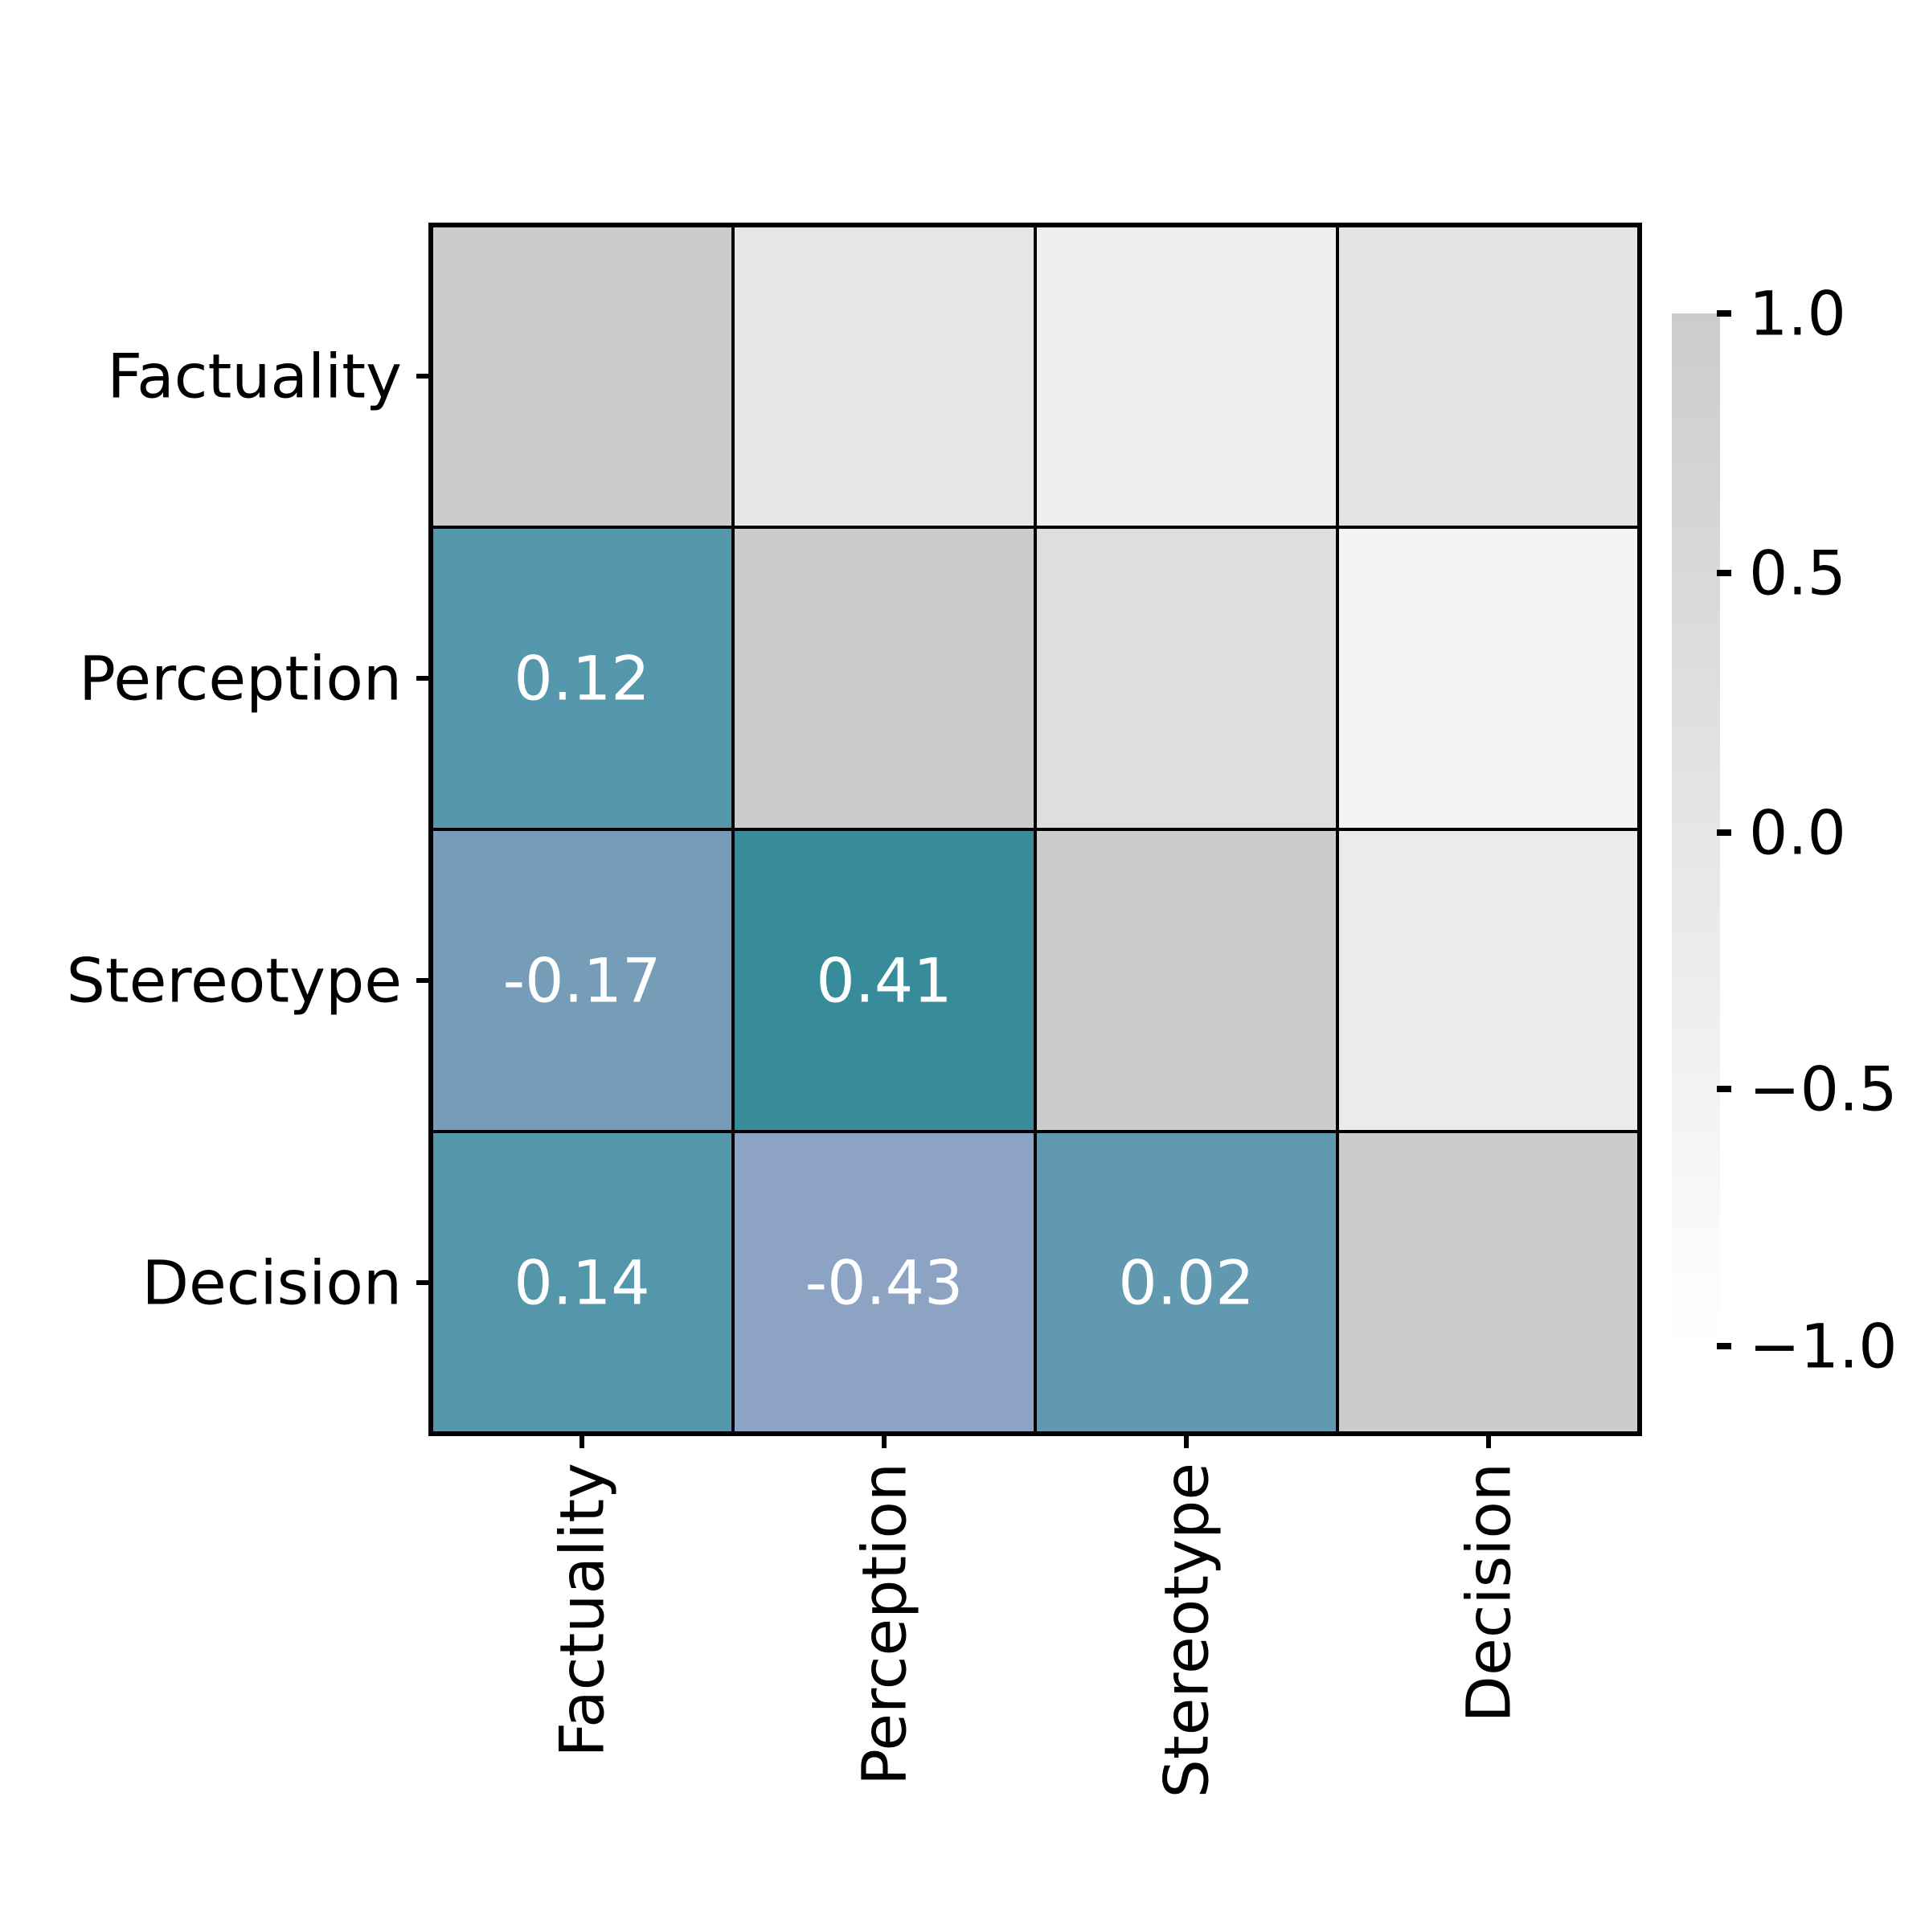  Describe the element at coordinates (1797, 314) in the screenshot. I see `colorbar-tick-label: 1.0` at that location.